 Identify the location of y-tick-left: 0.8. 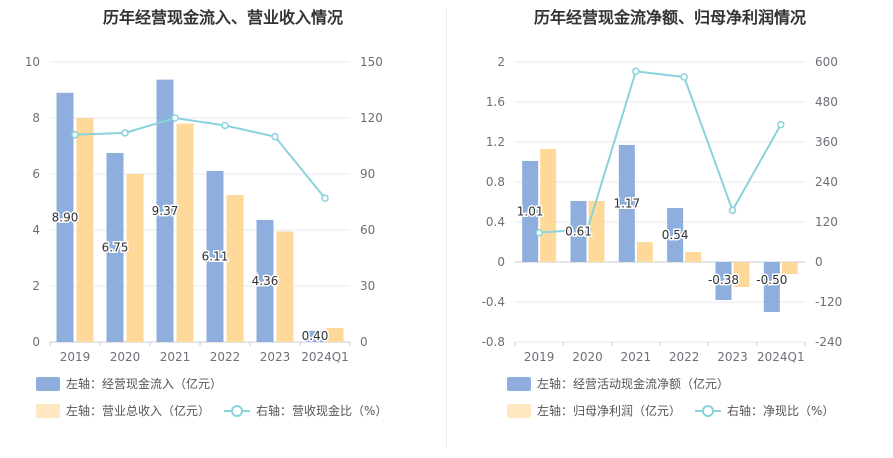
(495, 182).